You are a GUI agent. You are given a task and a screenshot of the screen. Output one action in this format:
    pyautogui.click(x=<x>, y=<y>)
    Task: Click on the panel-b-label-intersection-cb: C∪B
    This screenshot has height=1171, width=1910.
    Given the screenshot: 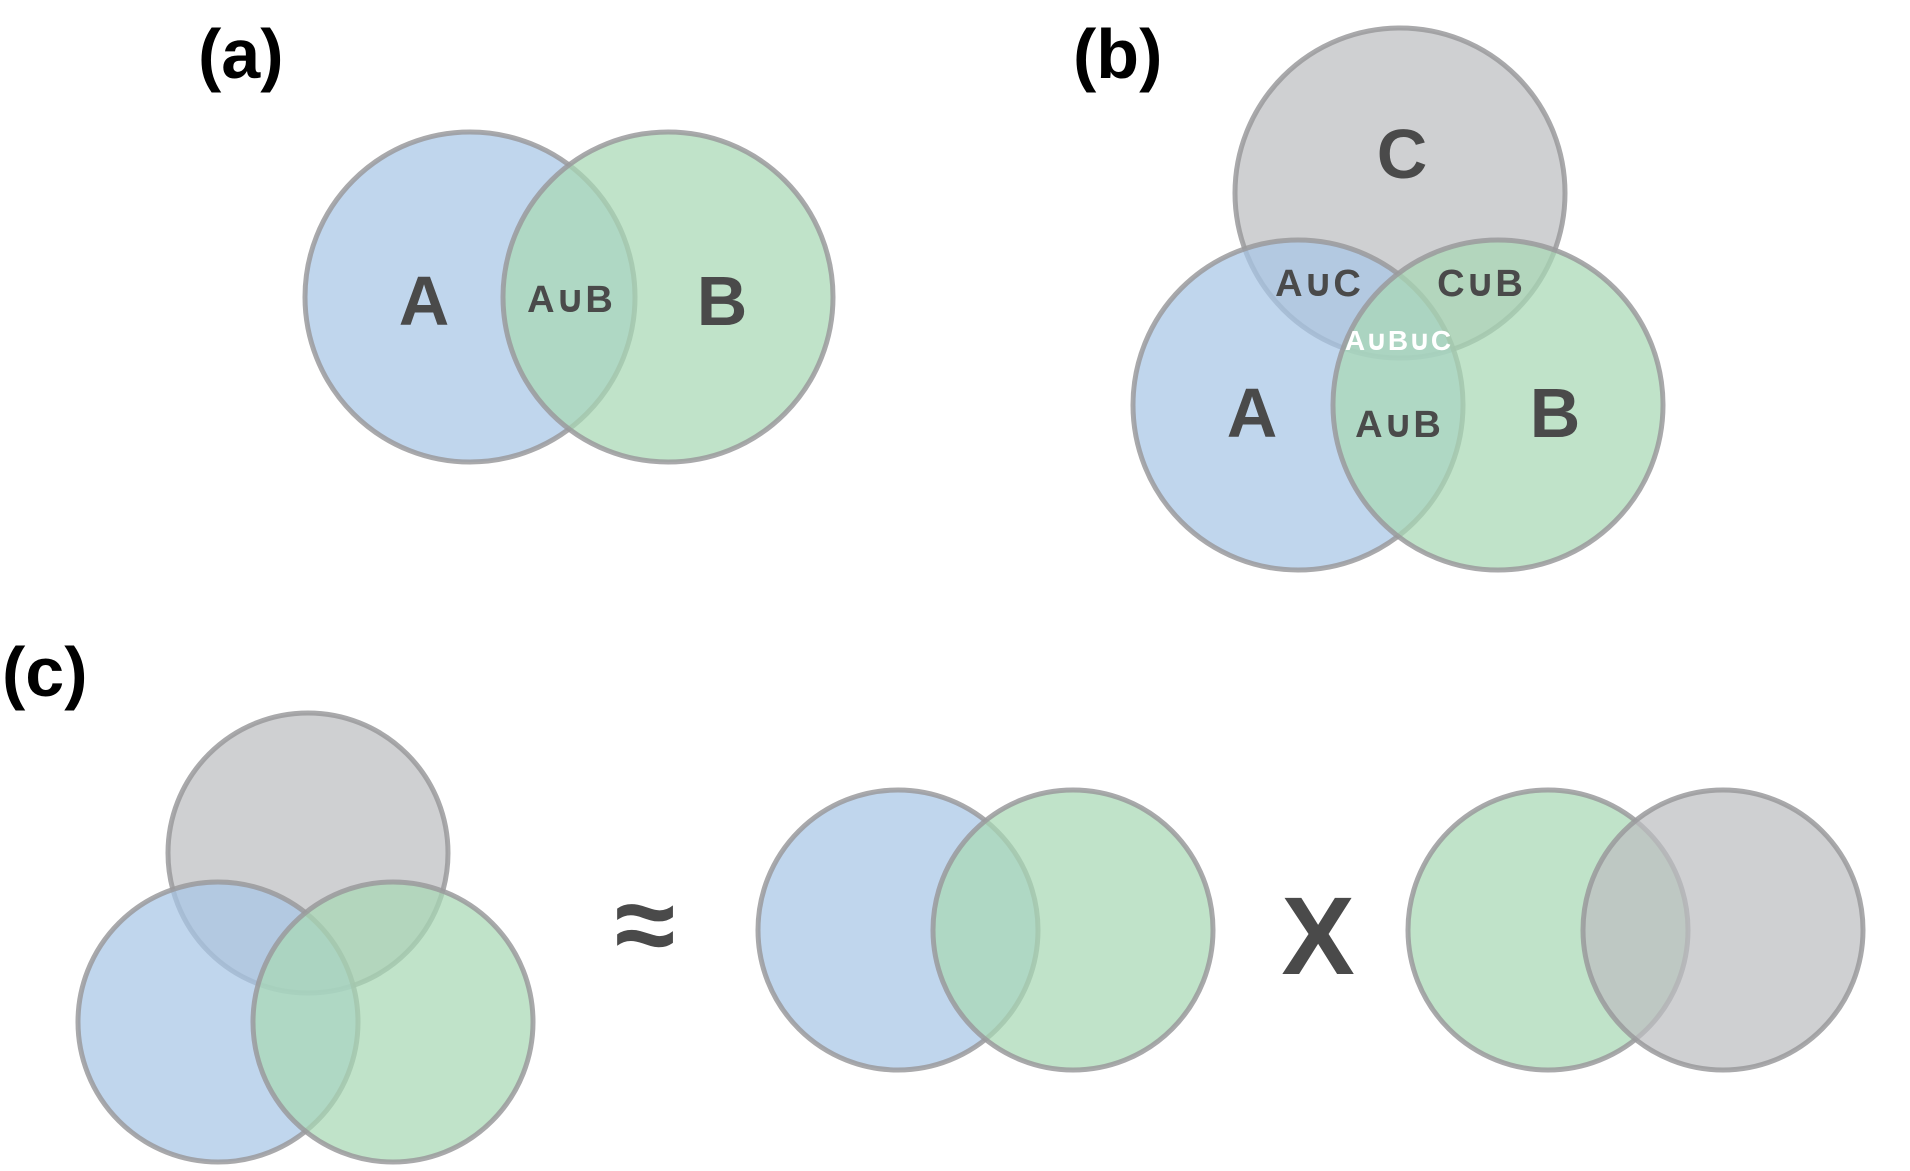 What is the action you would take?
    pyautogui.click(x=1480, y=284)
    